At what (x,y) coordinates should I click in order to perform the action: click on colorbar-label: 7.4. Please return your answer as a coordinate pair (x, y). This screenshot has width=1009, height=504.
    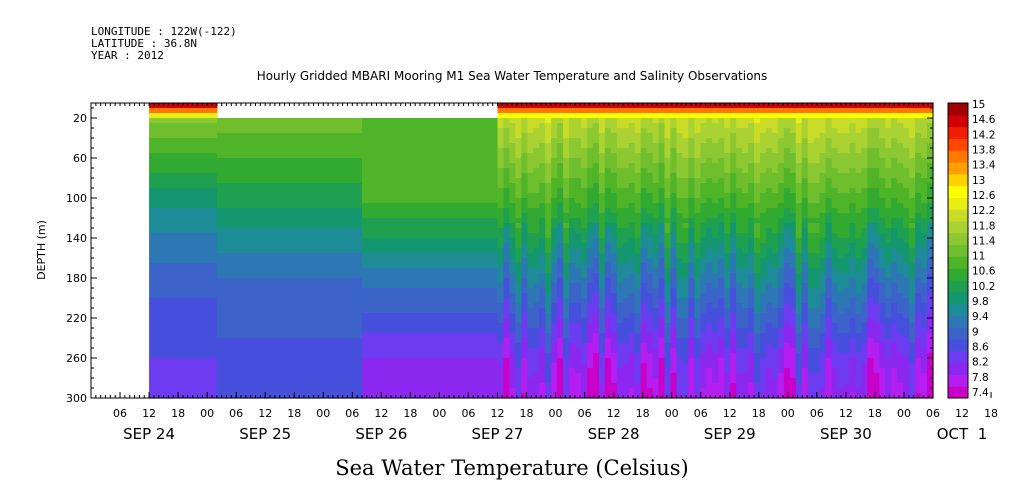
    Looking at the image, I should click on (980, 393).